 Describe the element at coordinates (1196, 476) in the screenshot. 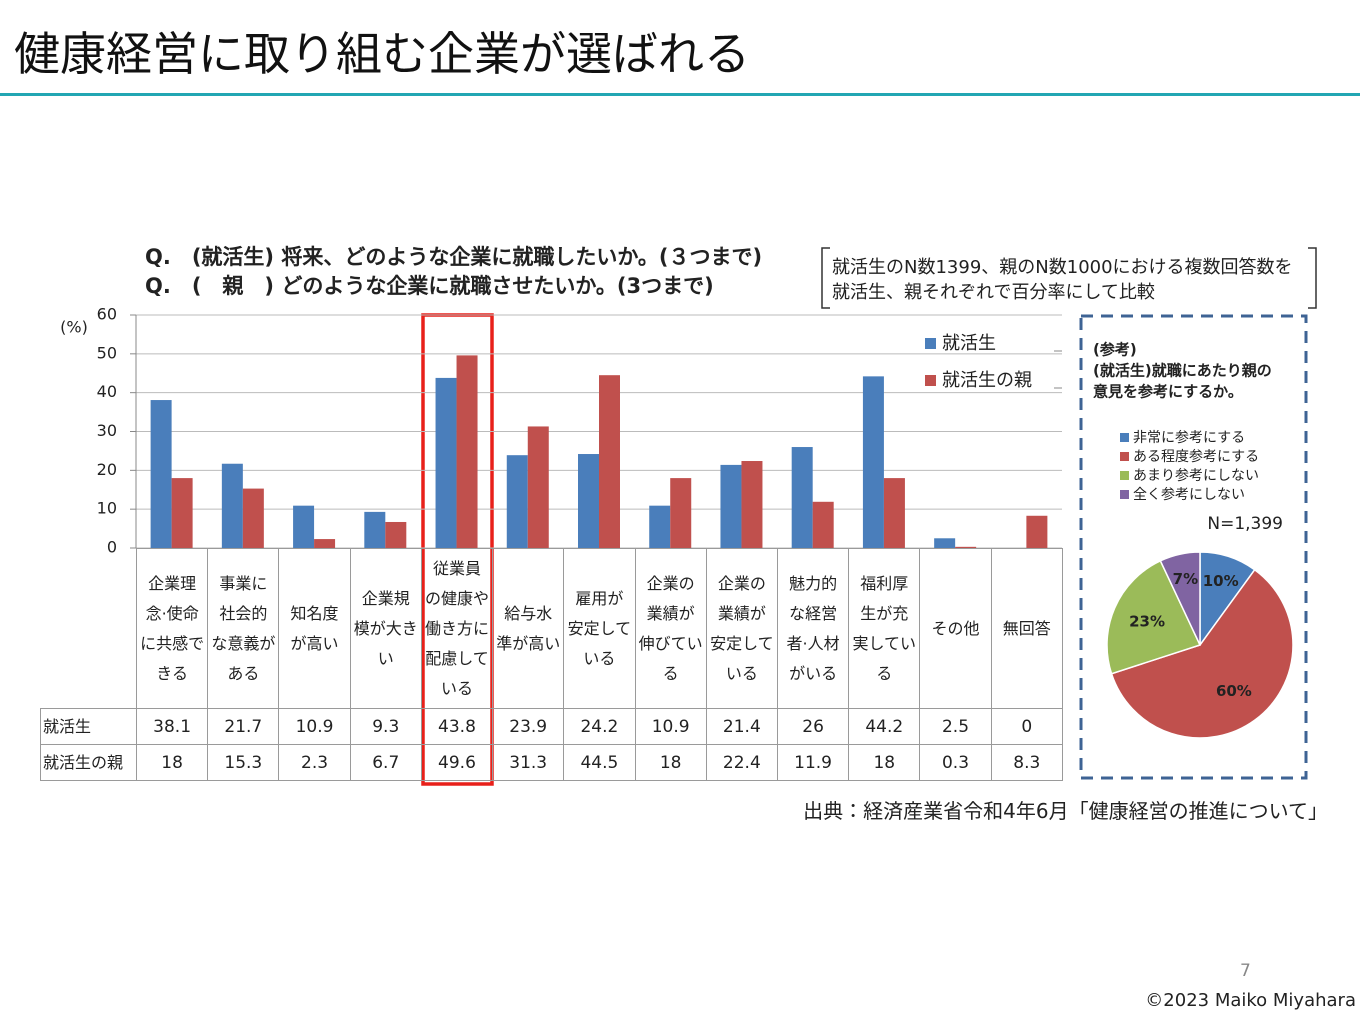

I see `legend-label: あまり参考にしない` at that location.